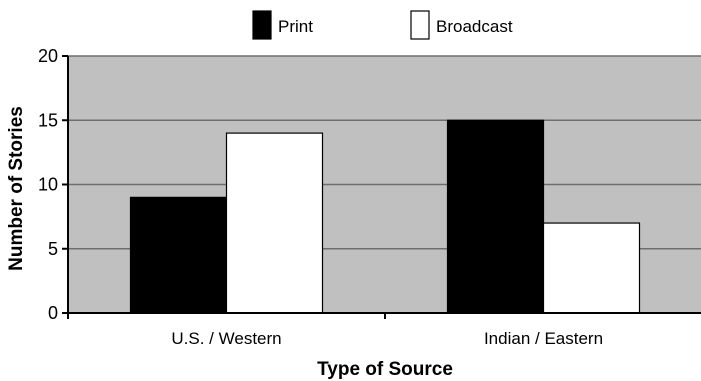 The image size is (701, 381). What do you see at coordinates (53, 313) in the screenshot?
I see `y-tick-label: 0` at bounding box center [53, 313].